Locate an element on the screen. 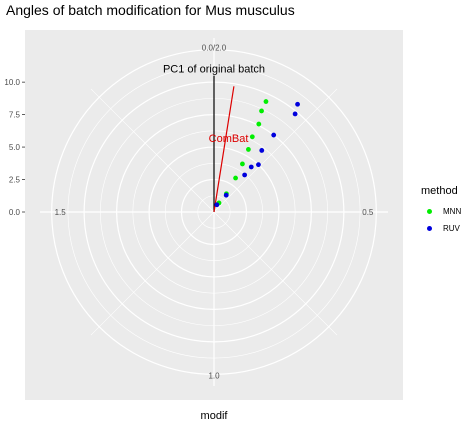 The height and width of the screenshot is (429, 476). radius-tick-label-4: 10.0 is located at coordinates (12, 82).